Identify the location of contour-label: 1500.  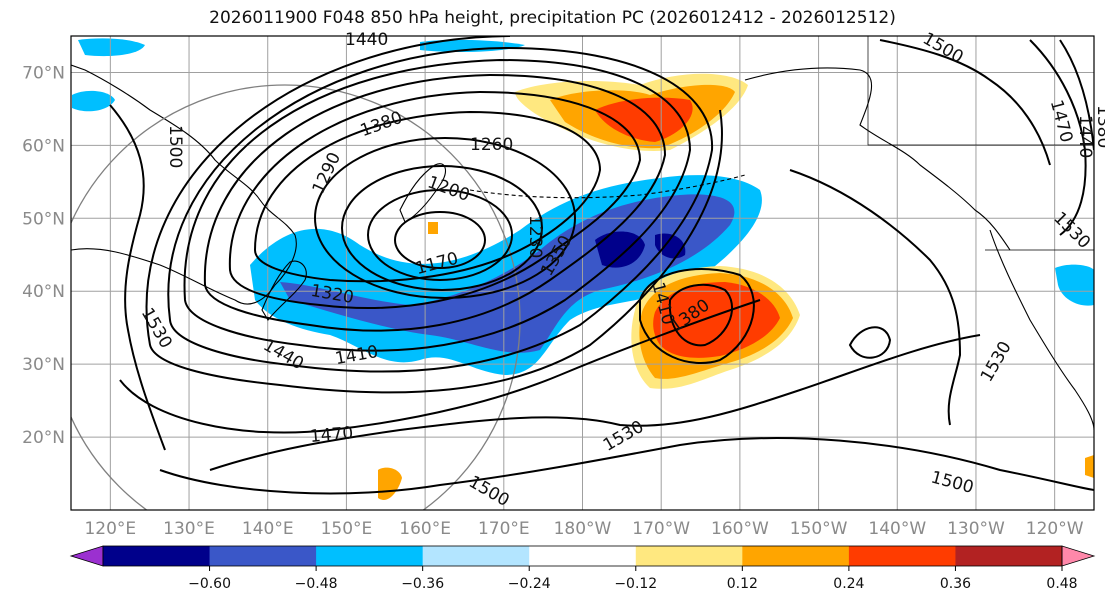
(175, 146).